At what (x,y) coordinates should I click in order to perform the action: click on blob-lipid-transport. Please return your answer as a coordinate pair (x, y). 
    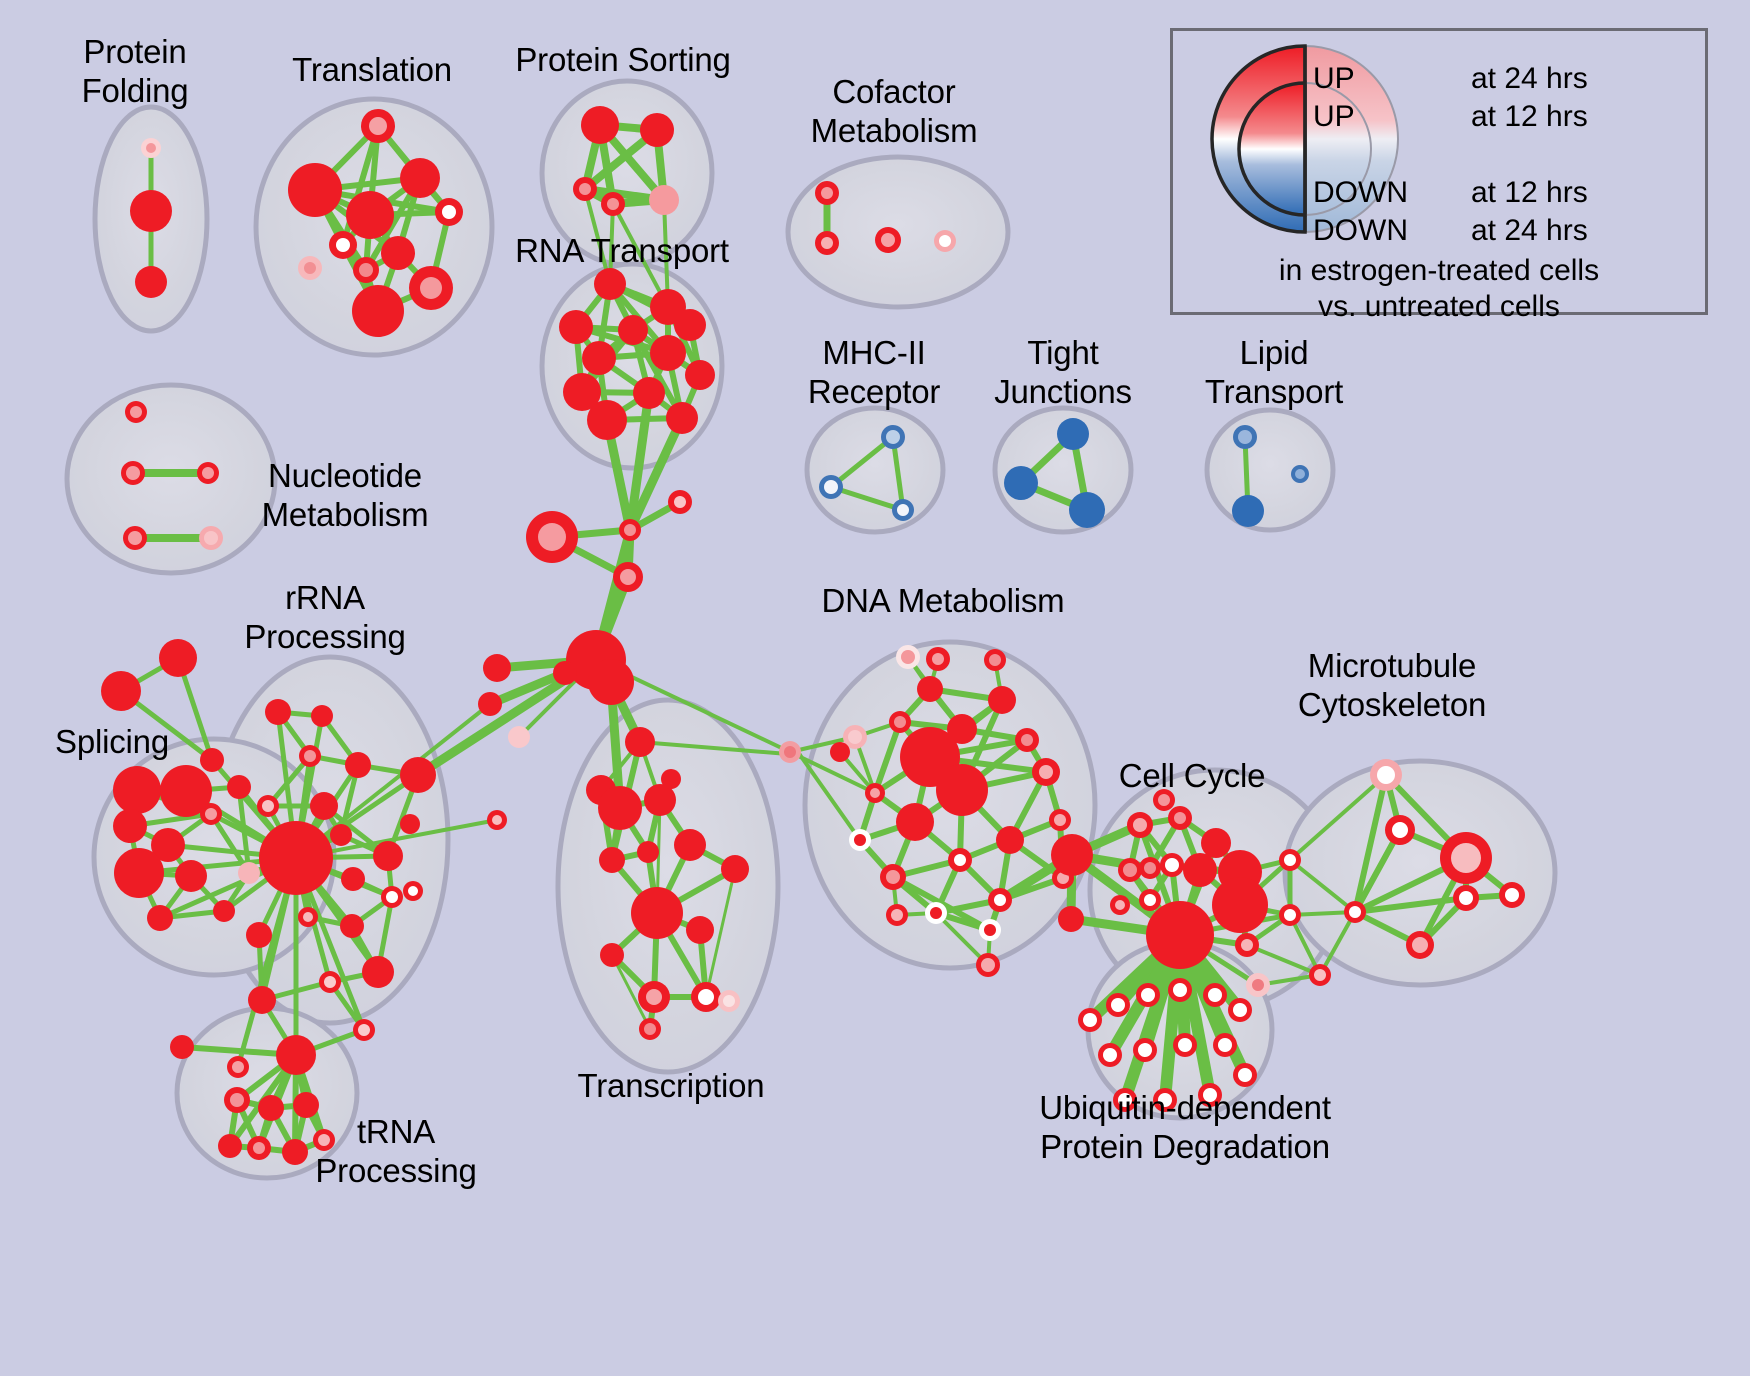
    Looking at the image, I should click on (1270, 470).